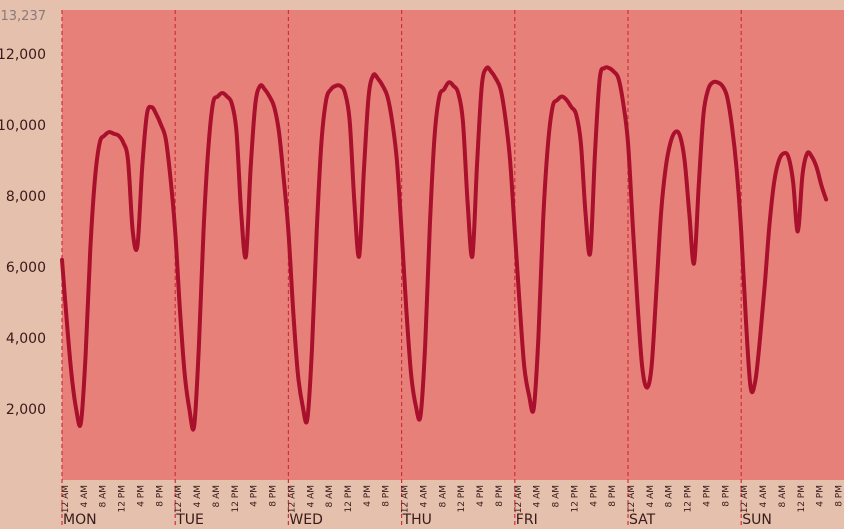 The width and height of the screenshot is (844, 529). I want to click on y-tick-label: 4,000, so click(26, 339).